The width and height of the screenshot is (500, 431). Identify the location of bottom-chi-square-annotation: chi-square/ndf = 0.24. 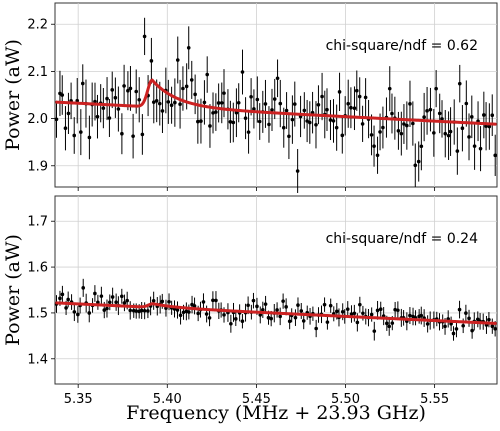
(402, 239).